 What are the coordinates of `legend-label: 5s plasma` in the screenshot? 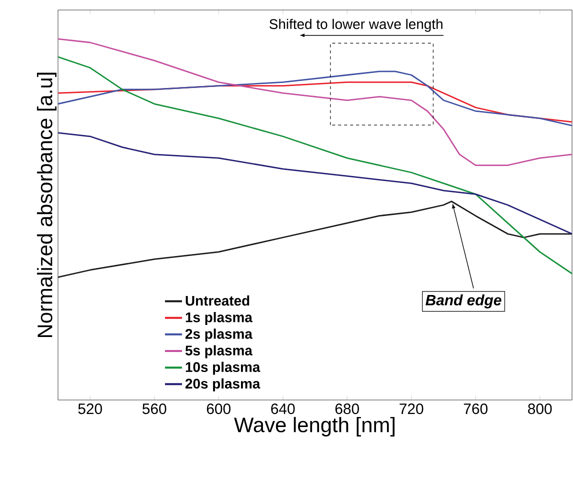 It's located at (219, 351).